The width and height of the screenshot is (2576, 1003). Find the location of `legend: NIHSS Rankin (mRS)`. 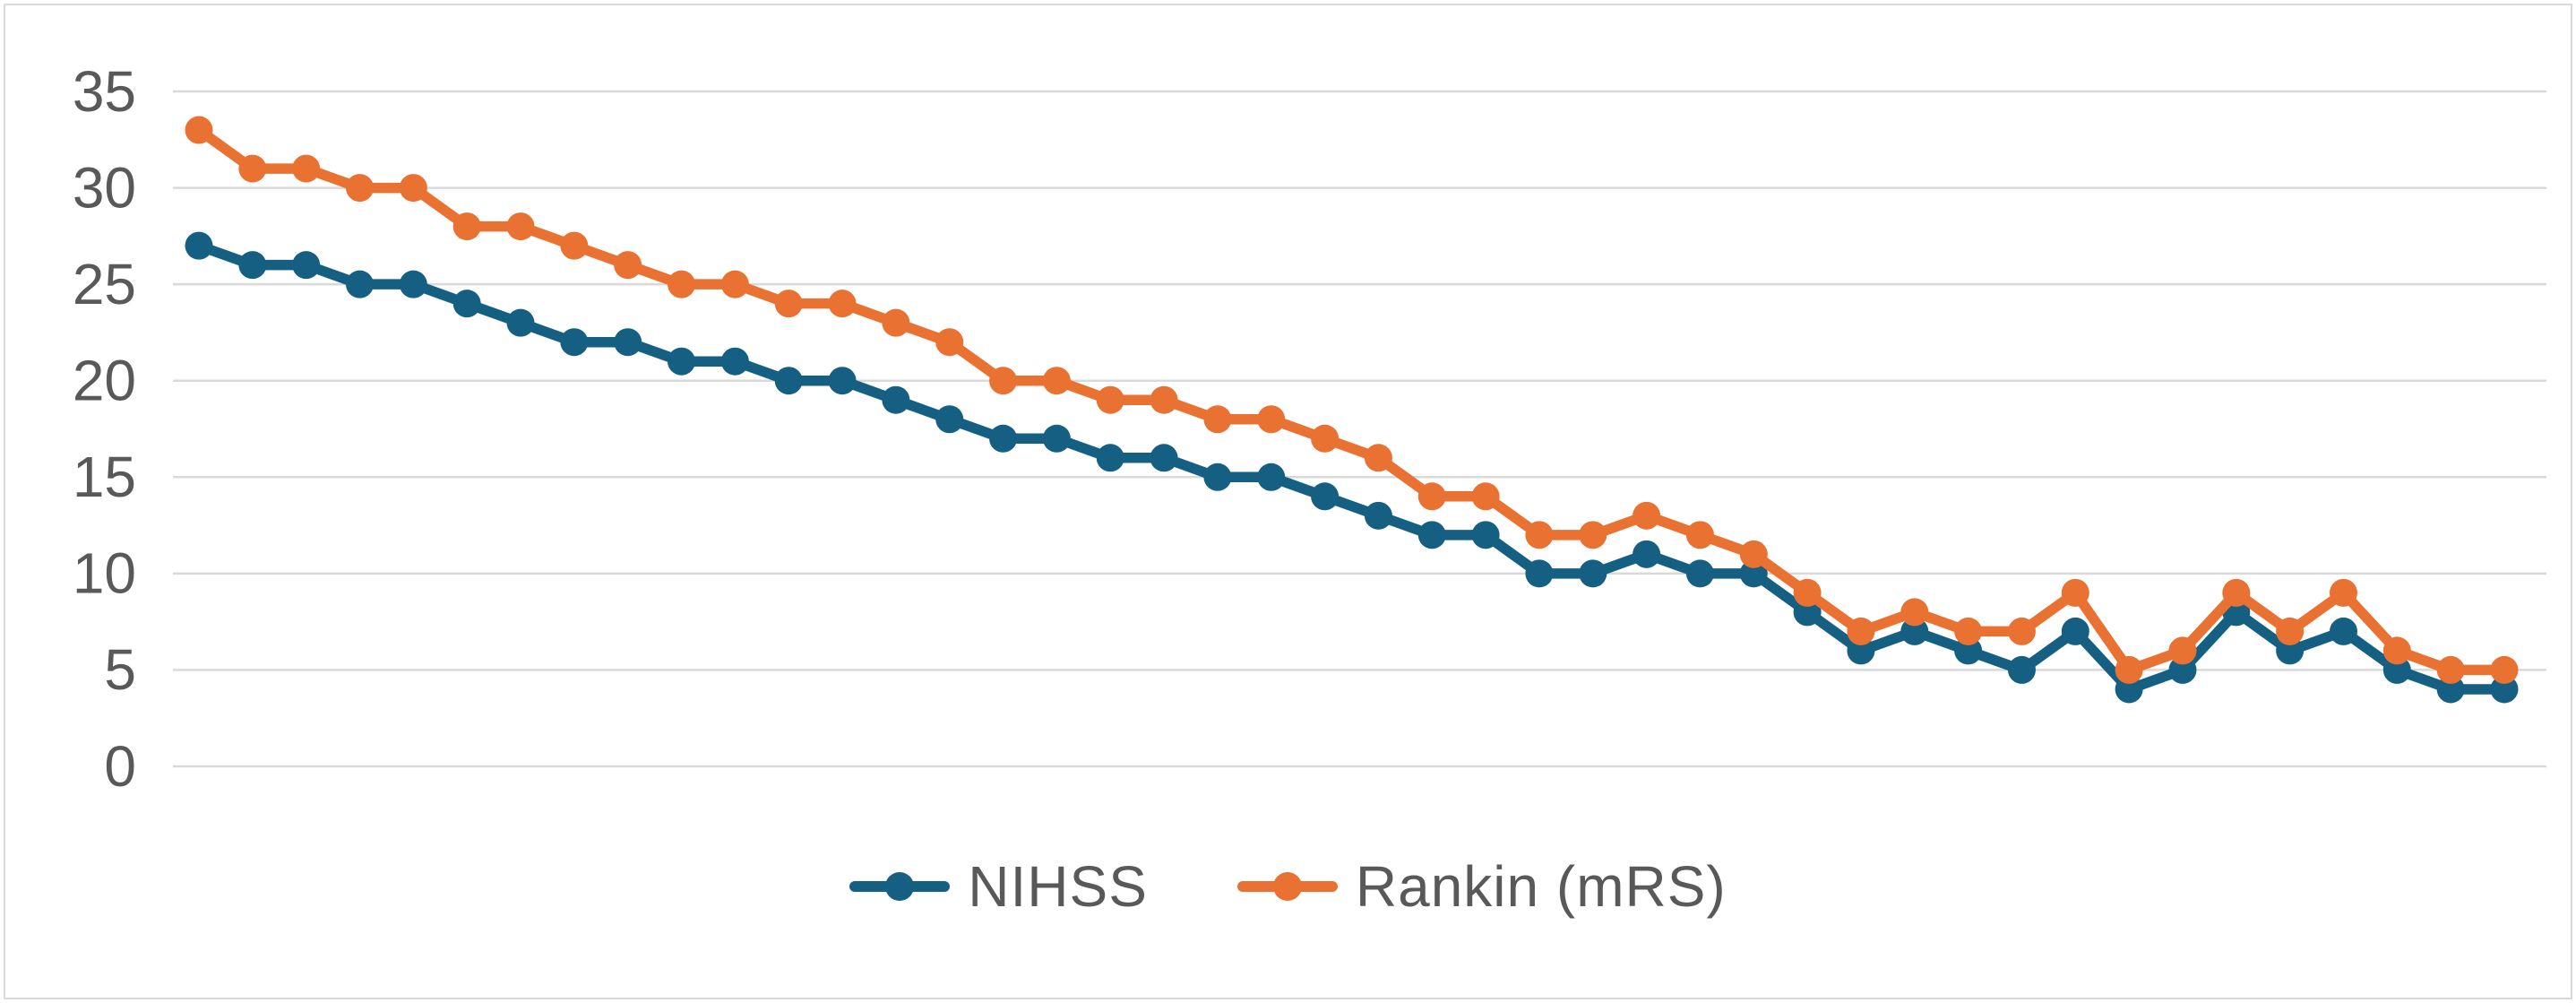

legend: NIHSS Rankin (mRS) is located at coordinates (1288, 886).